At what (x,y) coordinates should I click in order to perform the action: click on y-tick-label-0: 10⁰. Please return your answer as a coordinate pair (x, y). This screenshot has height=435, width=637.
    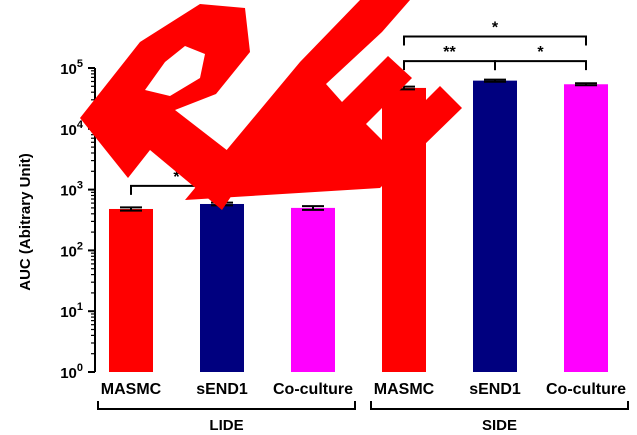
    Looking at the image, I should click on (71, 372).